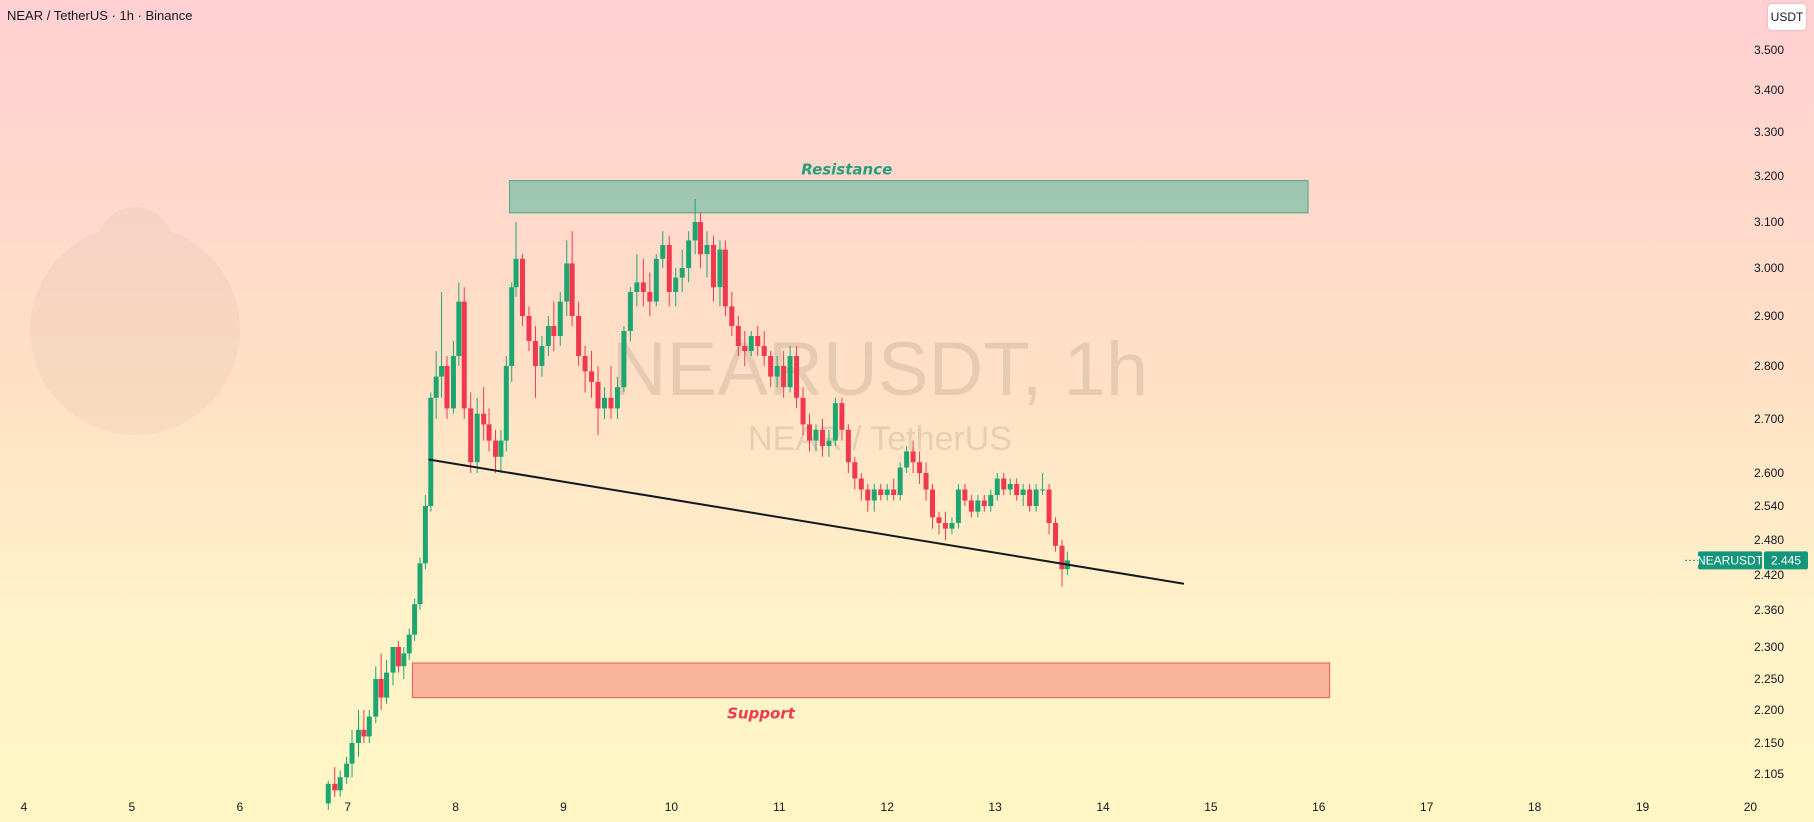 This screenshot has height=822, width=1814. I want to click on y-tick-label: 2.600, so click(1769, 473).